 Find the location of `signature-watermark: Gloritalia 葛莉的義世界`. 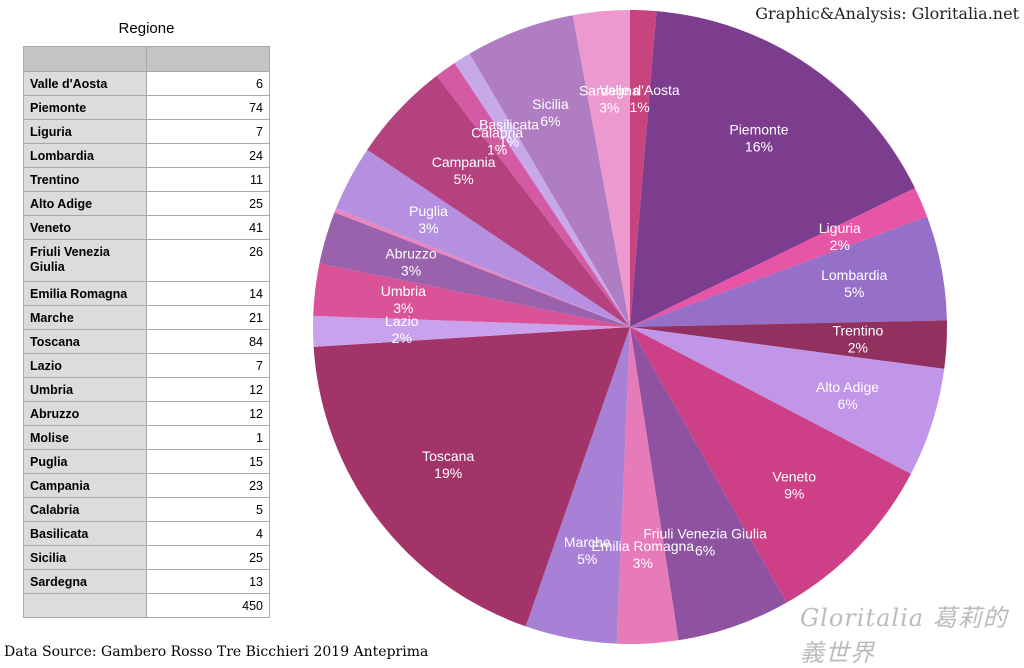

signature-watermark: Gloritalia 葛莉的義世界 is located at coordinates (904, 635).